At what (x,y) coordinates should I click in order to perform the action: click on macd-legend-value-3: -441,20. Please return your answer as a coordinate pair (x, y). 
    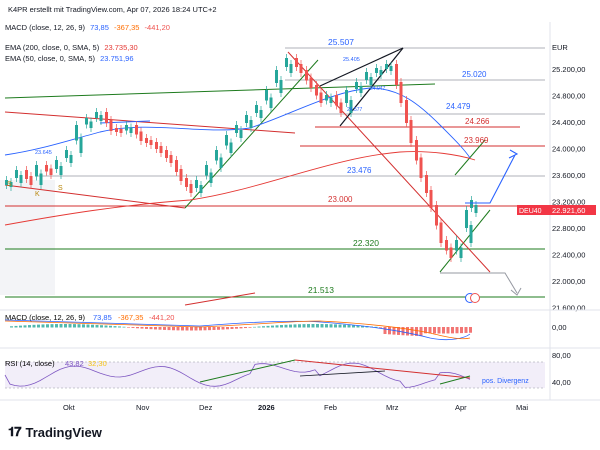
    Looking at the image, I should click on (157, 27).